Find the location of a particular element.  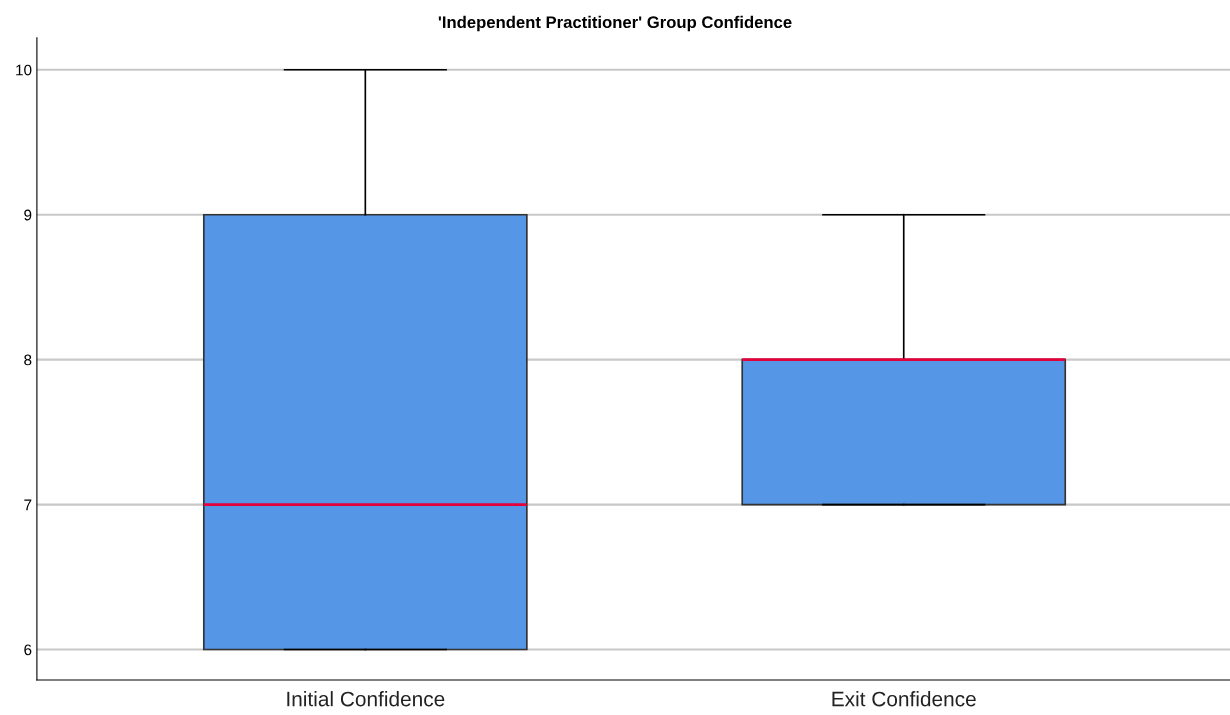

chart-title: 'Independent Practitioner' Group Confidence is located at coordinates (615, 23).